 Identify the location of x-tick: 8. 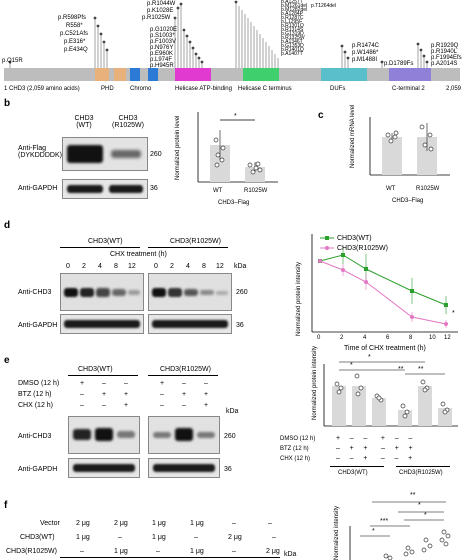
(411, 338).